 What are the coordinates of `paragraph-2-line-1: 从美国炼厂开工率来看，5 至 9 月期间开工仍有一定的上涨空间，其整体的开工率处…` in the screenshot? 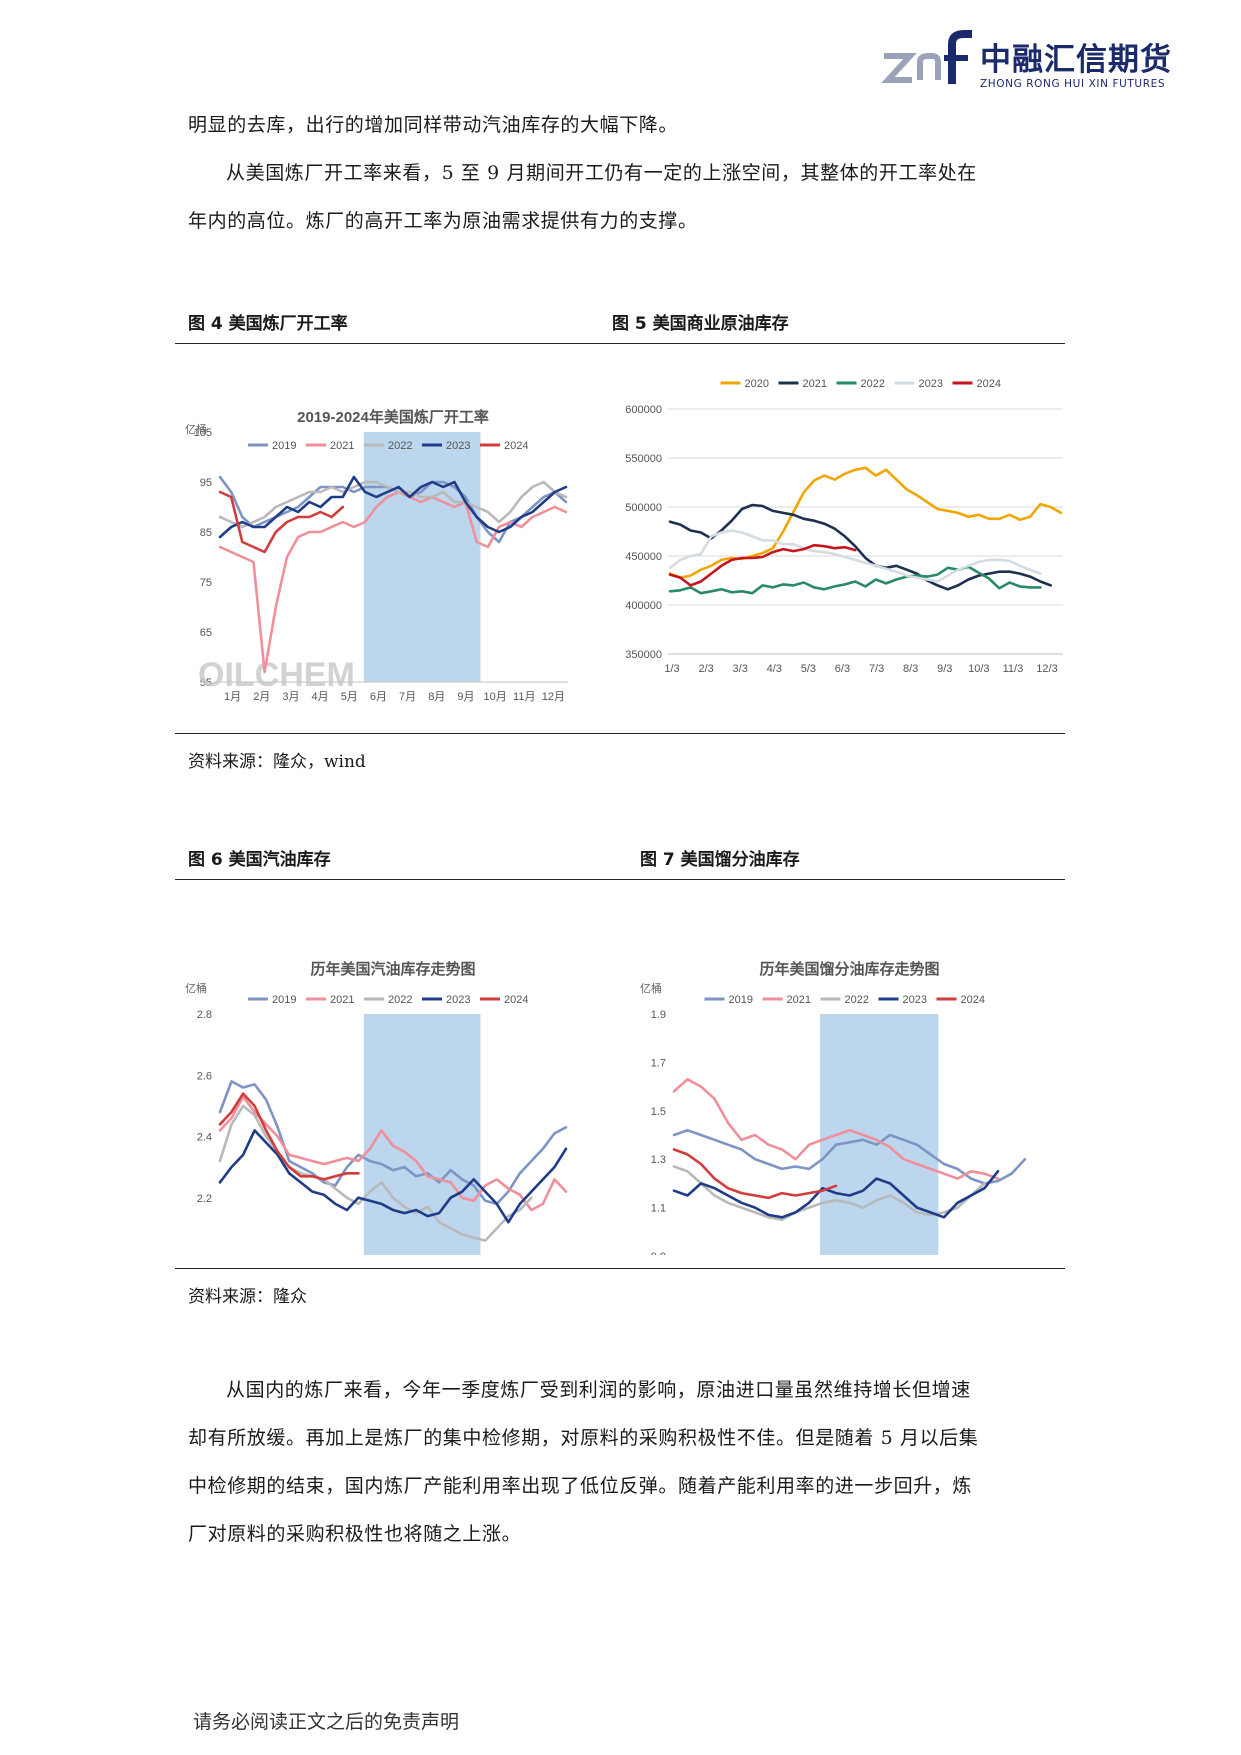 It's located at (601, 173).